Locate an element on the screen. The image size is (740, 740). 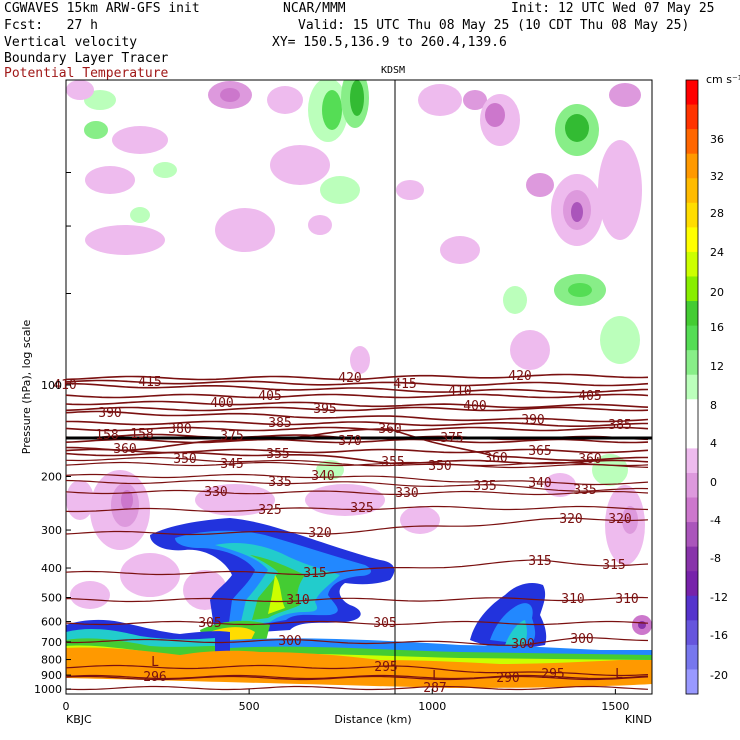
colorbar-tick-label: 32 is located at coordinates (717, 176).